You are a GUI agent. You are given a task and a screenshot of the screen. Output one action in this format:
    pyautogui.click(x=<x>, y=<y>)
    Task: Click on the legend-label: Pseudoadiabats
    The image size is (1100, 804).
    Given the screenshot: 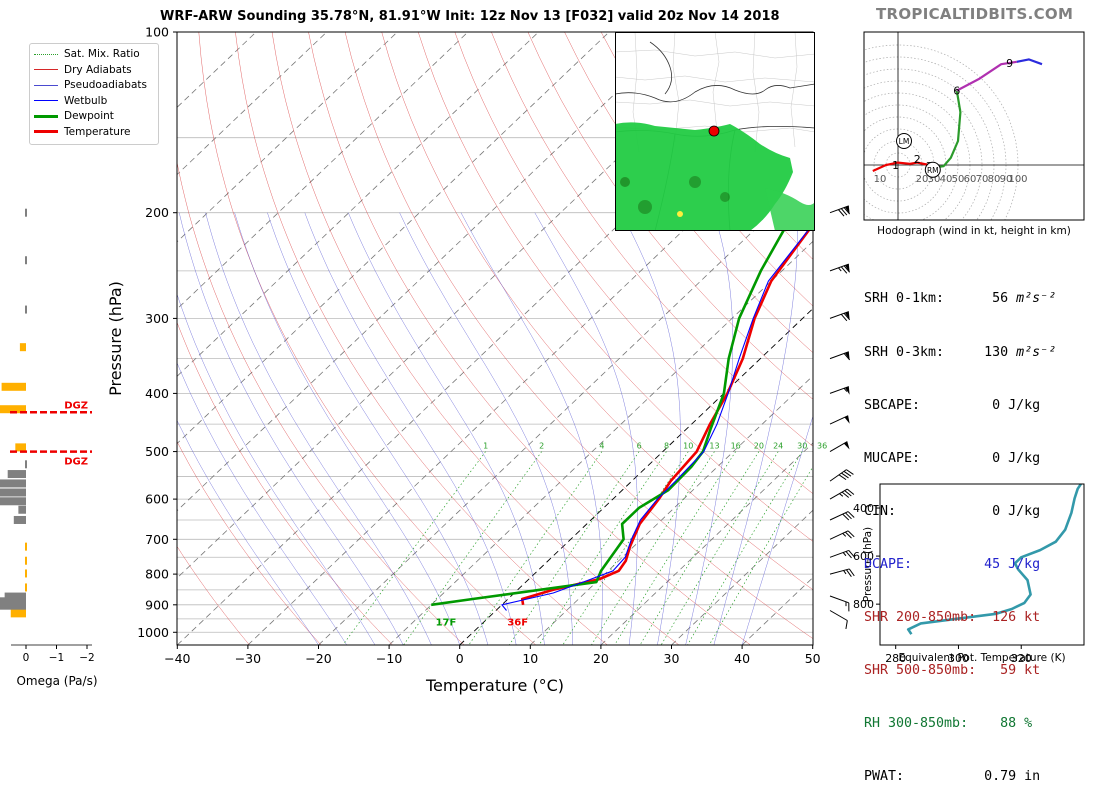 What is the action you would take?
    pyautogui.click(x=105, y=85)
    